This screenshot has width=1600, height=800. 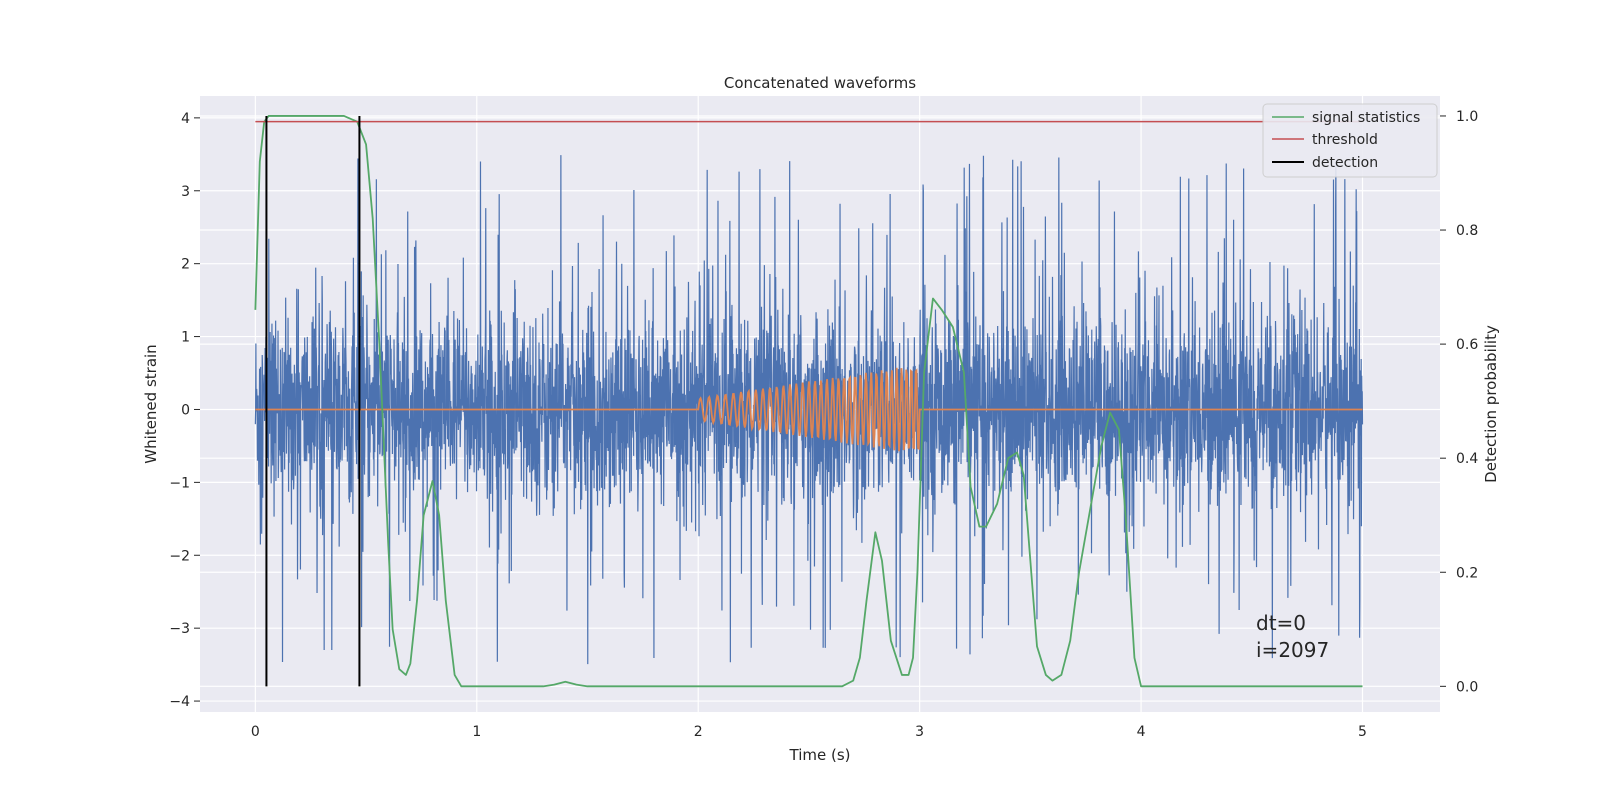 I want to click on legend-label-detection: detection, so click(x=1345, y=163).